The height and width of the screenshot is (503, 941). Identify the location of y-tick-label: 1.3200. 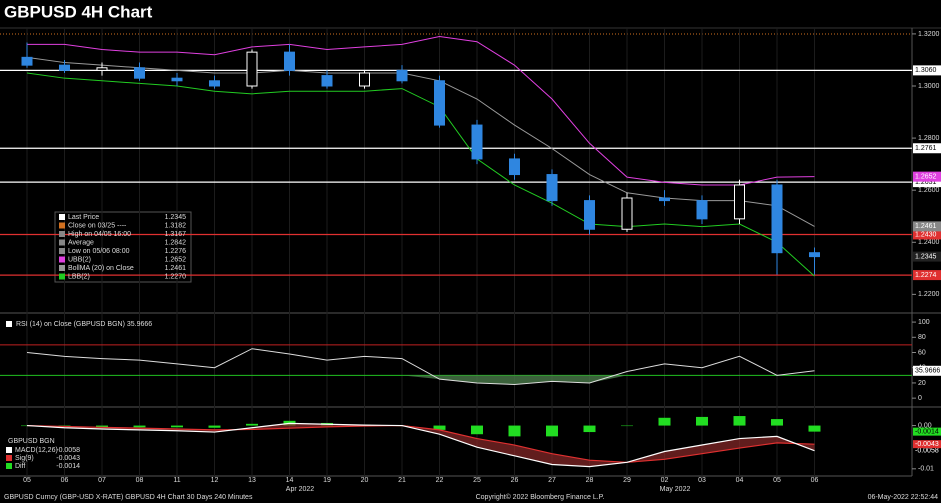
(929, 34).